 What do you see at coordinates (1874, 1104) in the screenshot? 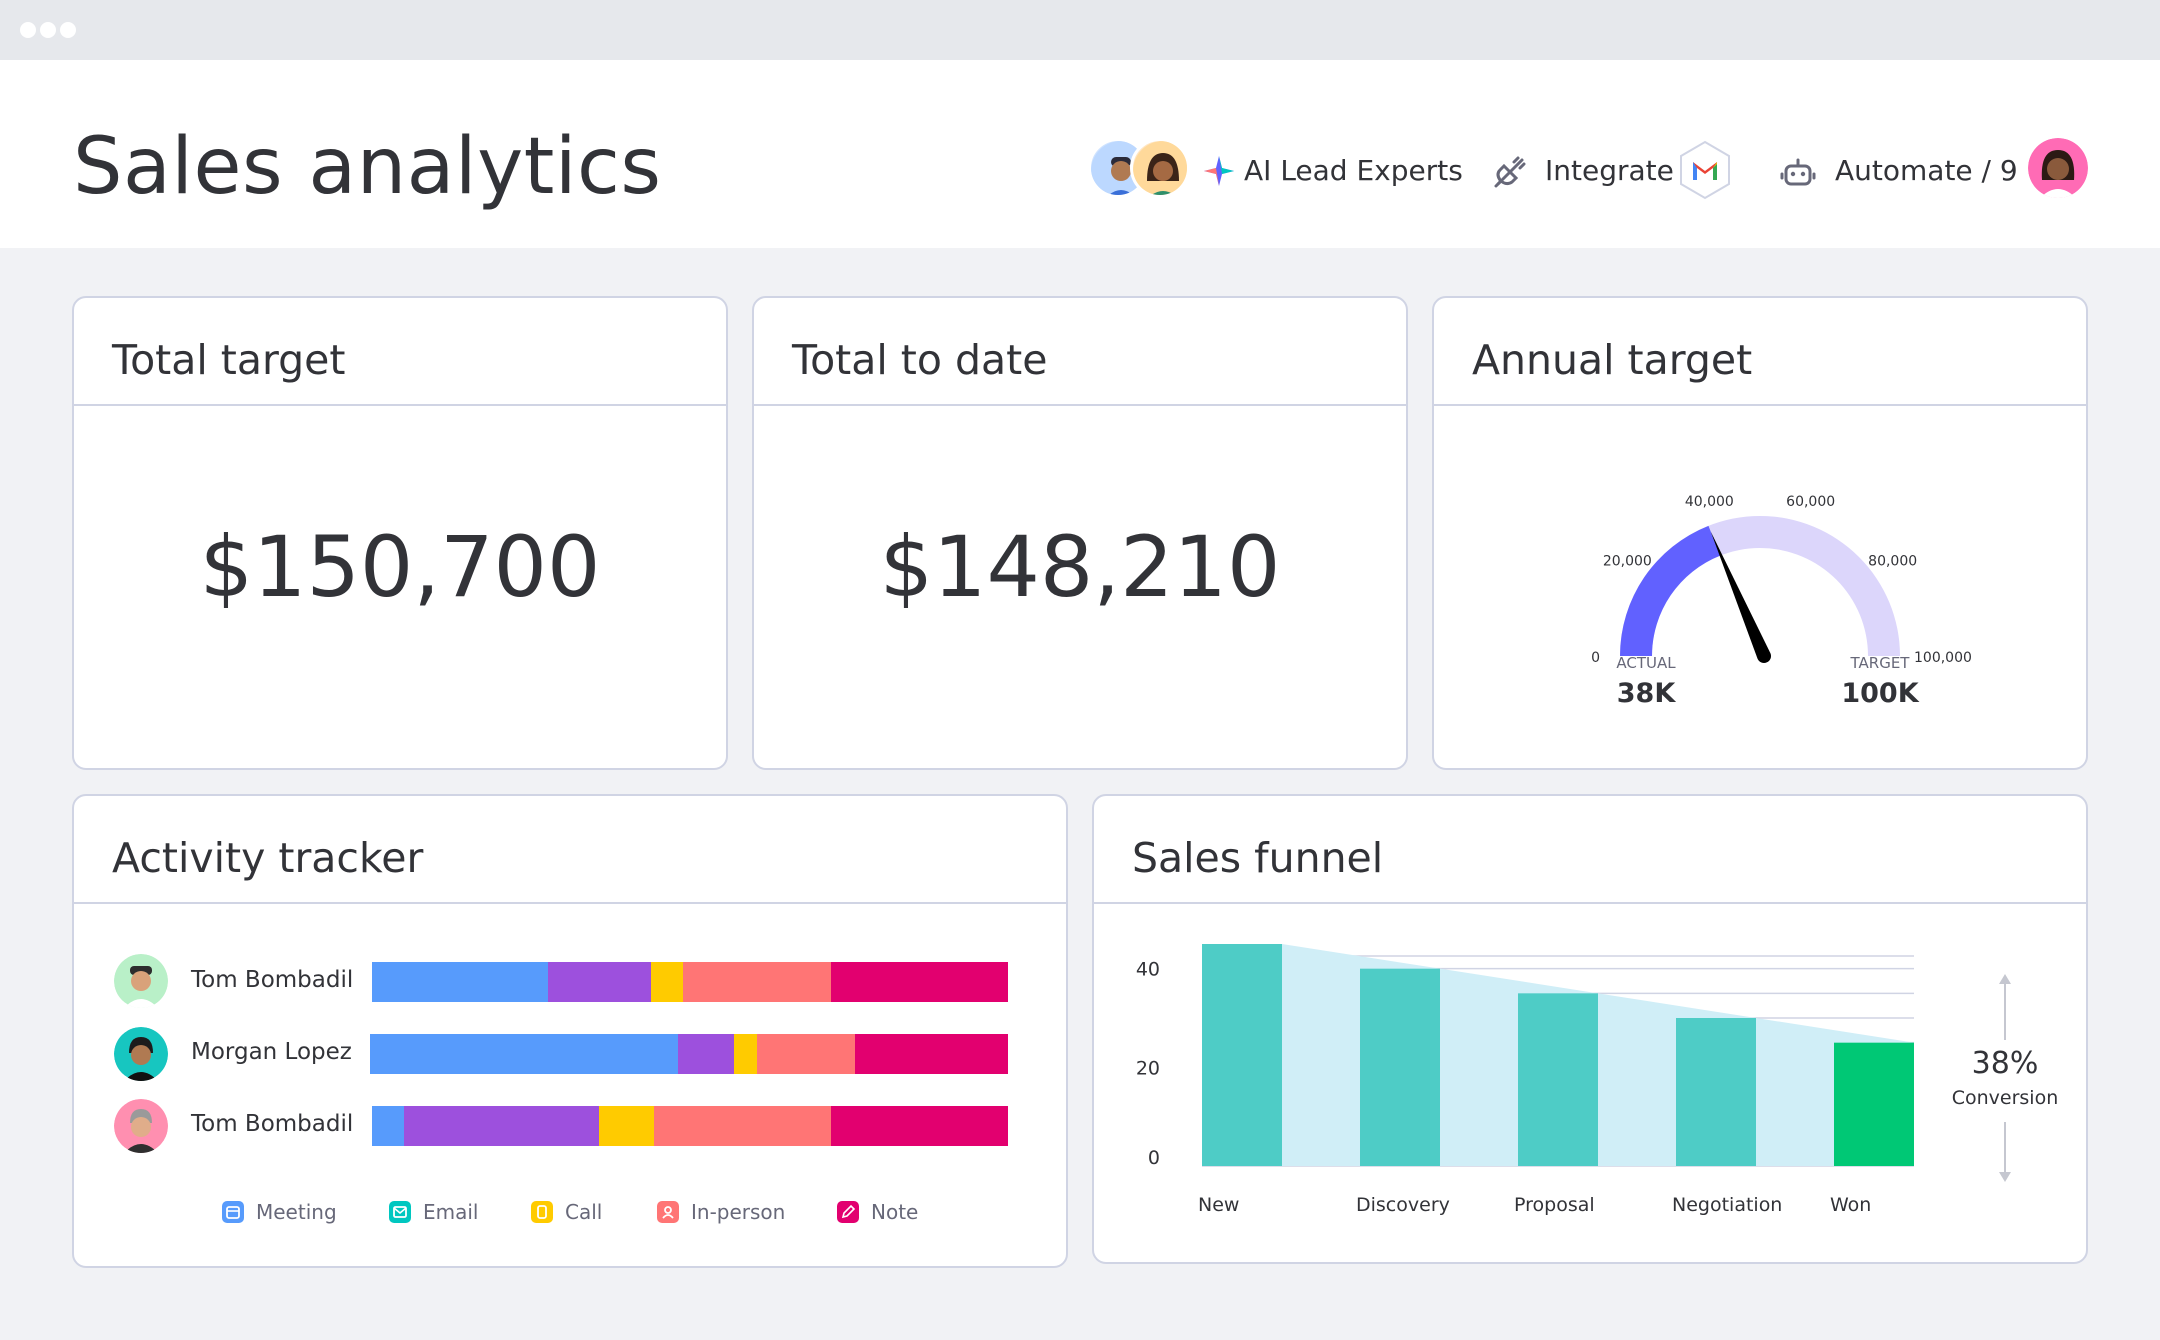
I see `funnel-bar-won` at bounding box center [1874, 1104].